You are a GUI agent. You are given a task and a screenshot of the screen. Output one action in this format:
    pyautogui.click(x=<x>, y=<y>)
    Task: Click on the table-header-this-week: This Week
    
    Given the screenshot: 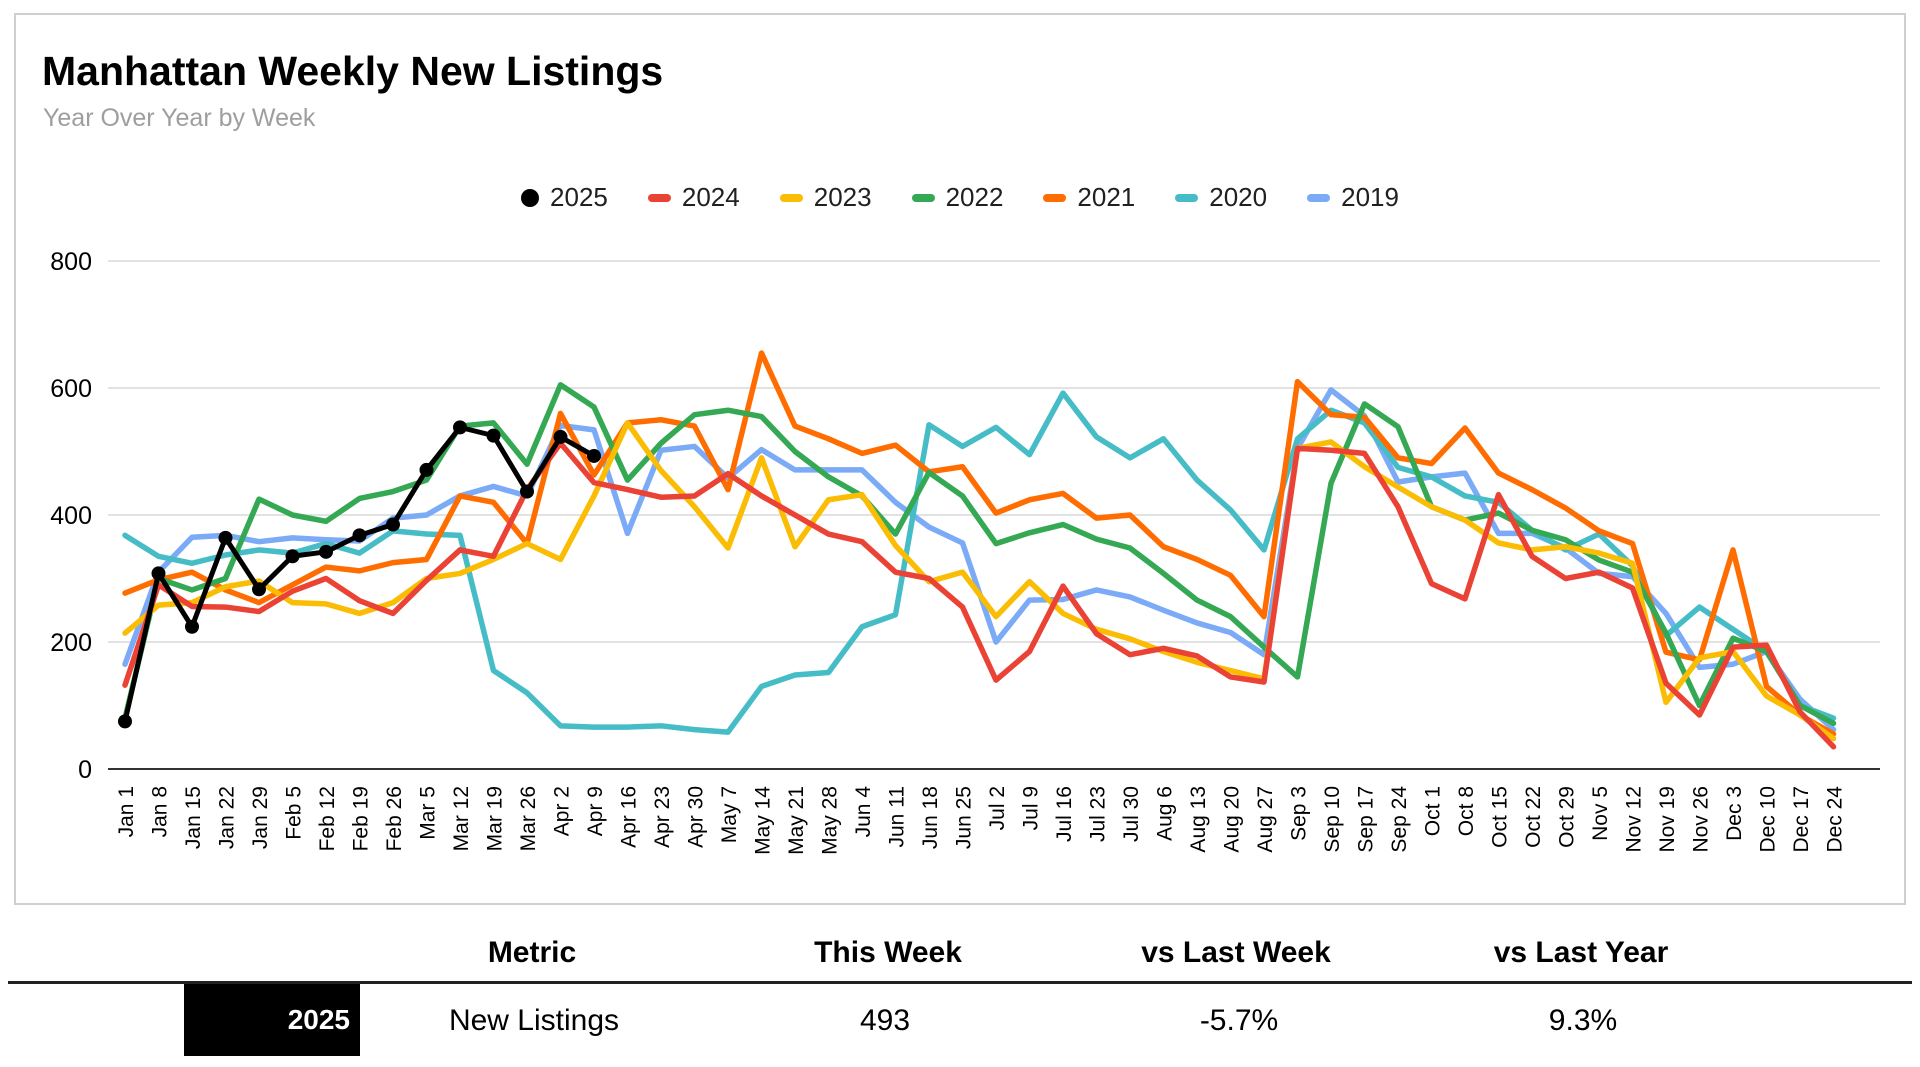 What is the action you would take?
    pyautogui.click(x=888, y=952)
    